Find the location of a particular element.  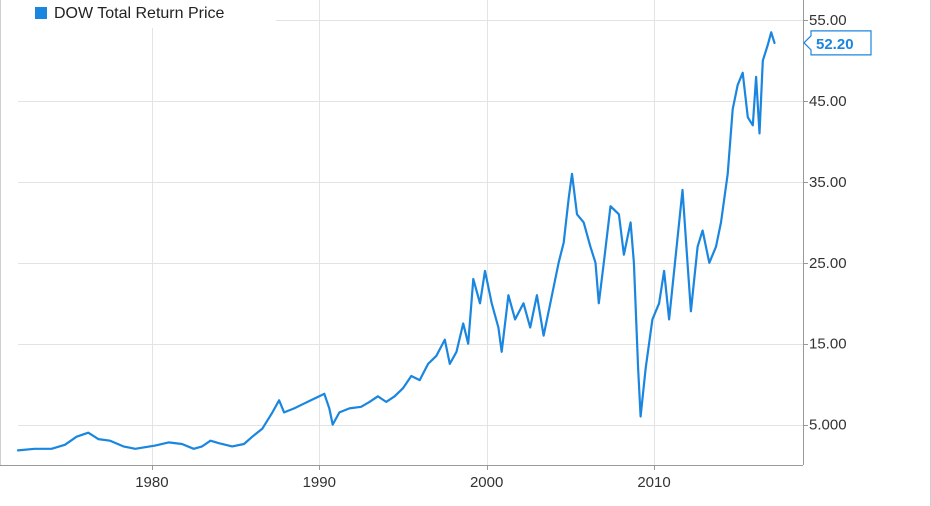

y-tick-label: 5.000 is located at coordinates (828, 425).